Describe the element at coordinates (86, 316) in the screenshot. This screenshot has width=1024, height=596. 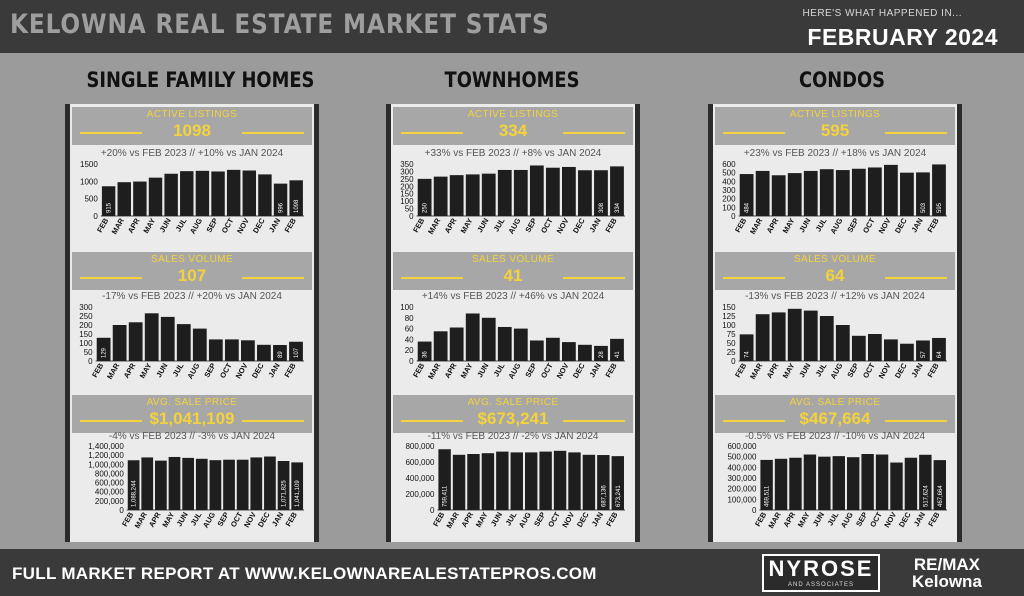
I see `y-tick-label: 250` at that location.